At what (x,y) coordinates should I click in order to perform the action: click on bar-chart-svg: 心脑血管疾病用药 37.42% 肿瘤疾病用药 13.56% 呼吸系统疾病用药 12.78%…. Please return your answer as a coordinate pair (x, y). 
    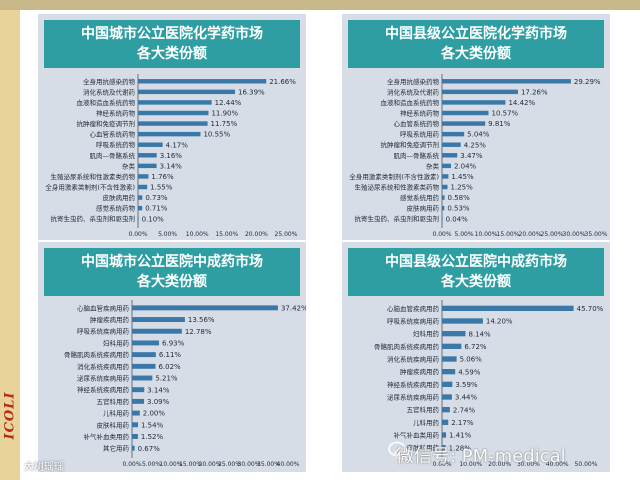
    Looking at the image, I should click on (185, 384).